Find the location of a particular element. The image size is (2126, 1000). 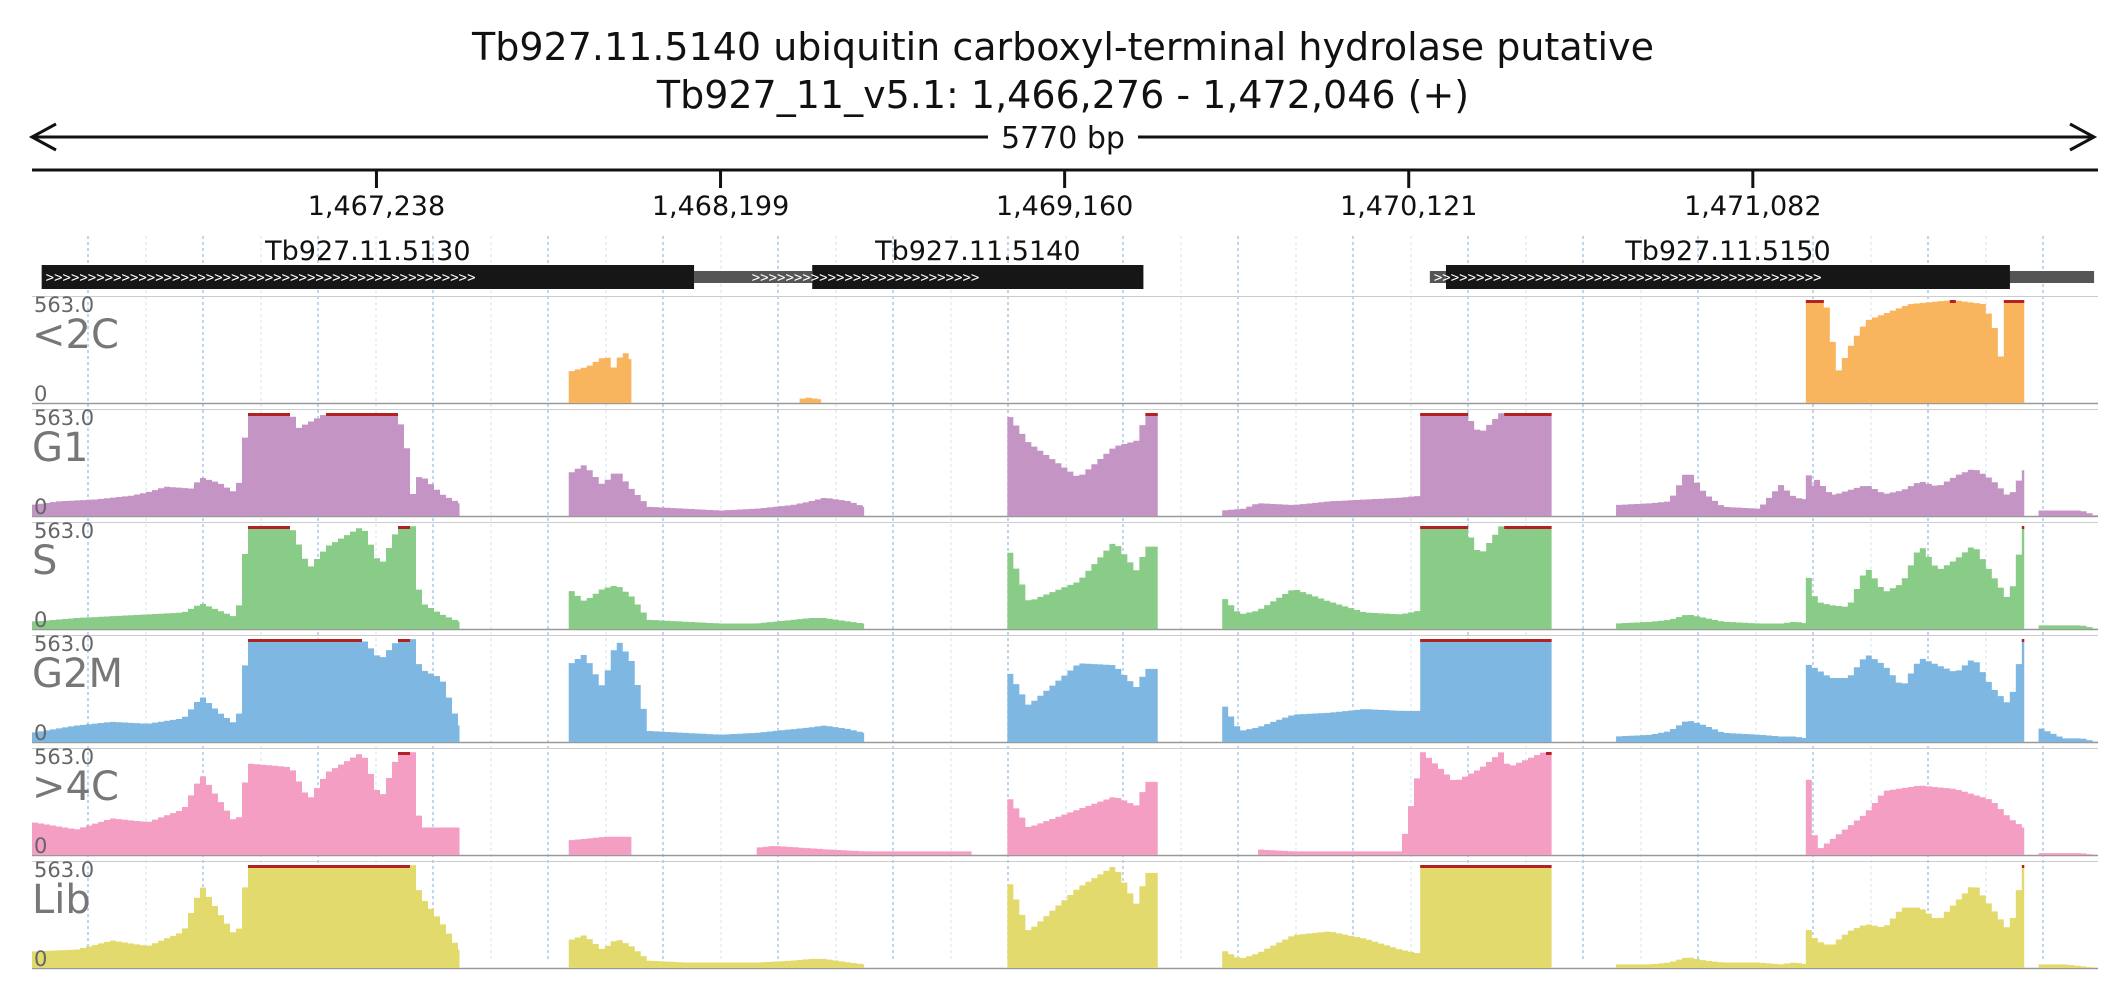

ruler-left-arrow-icon is located at coordinates (42, 137).